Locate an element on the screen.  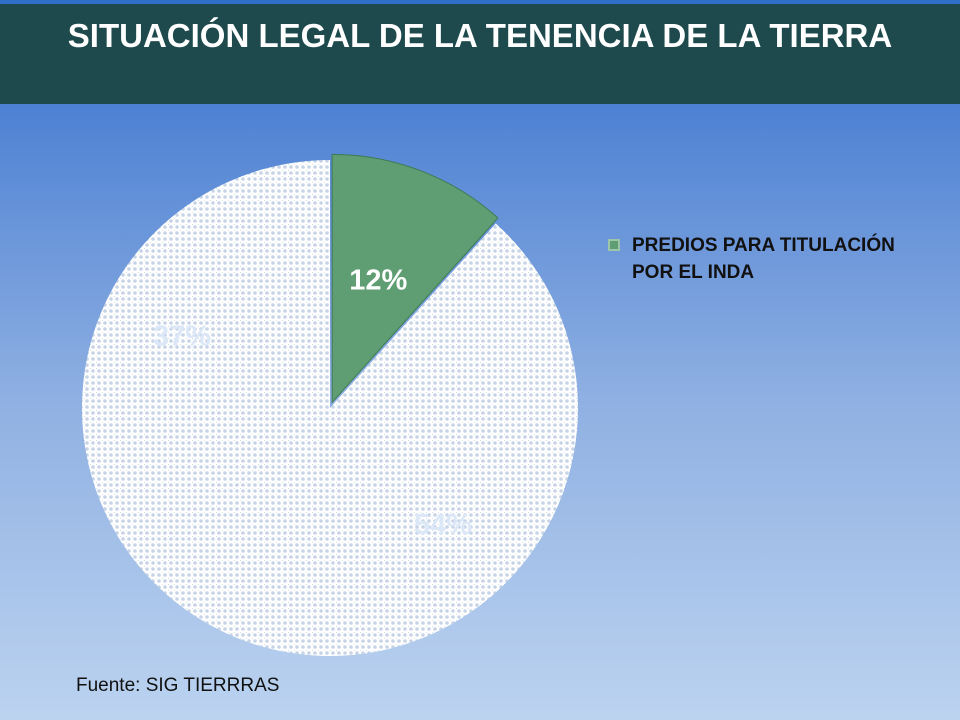
source-note: Fuente: SIG TIERRRAS is located at coordinates (178, 685).